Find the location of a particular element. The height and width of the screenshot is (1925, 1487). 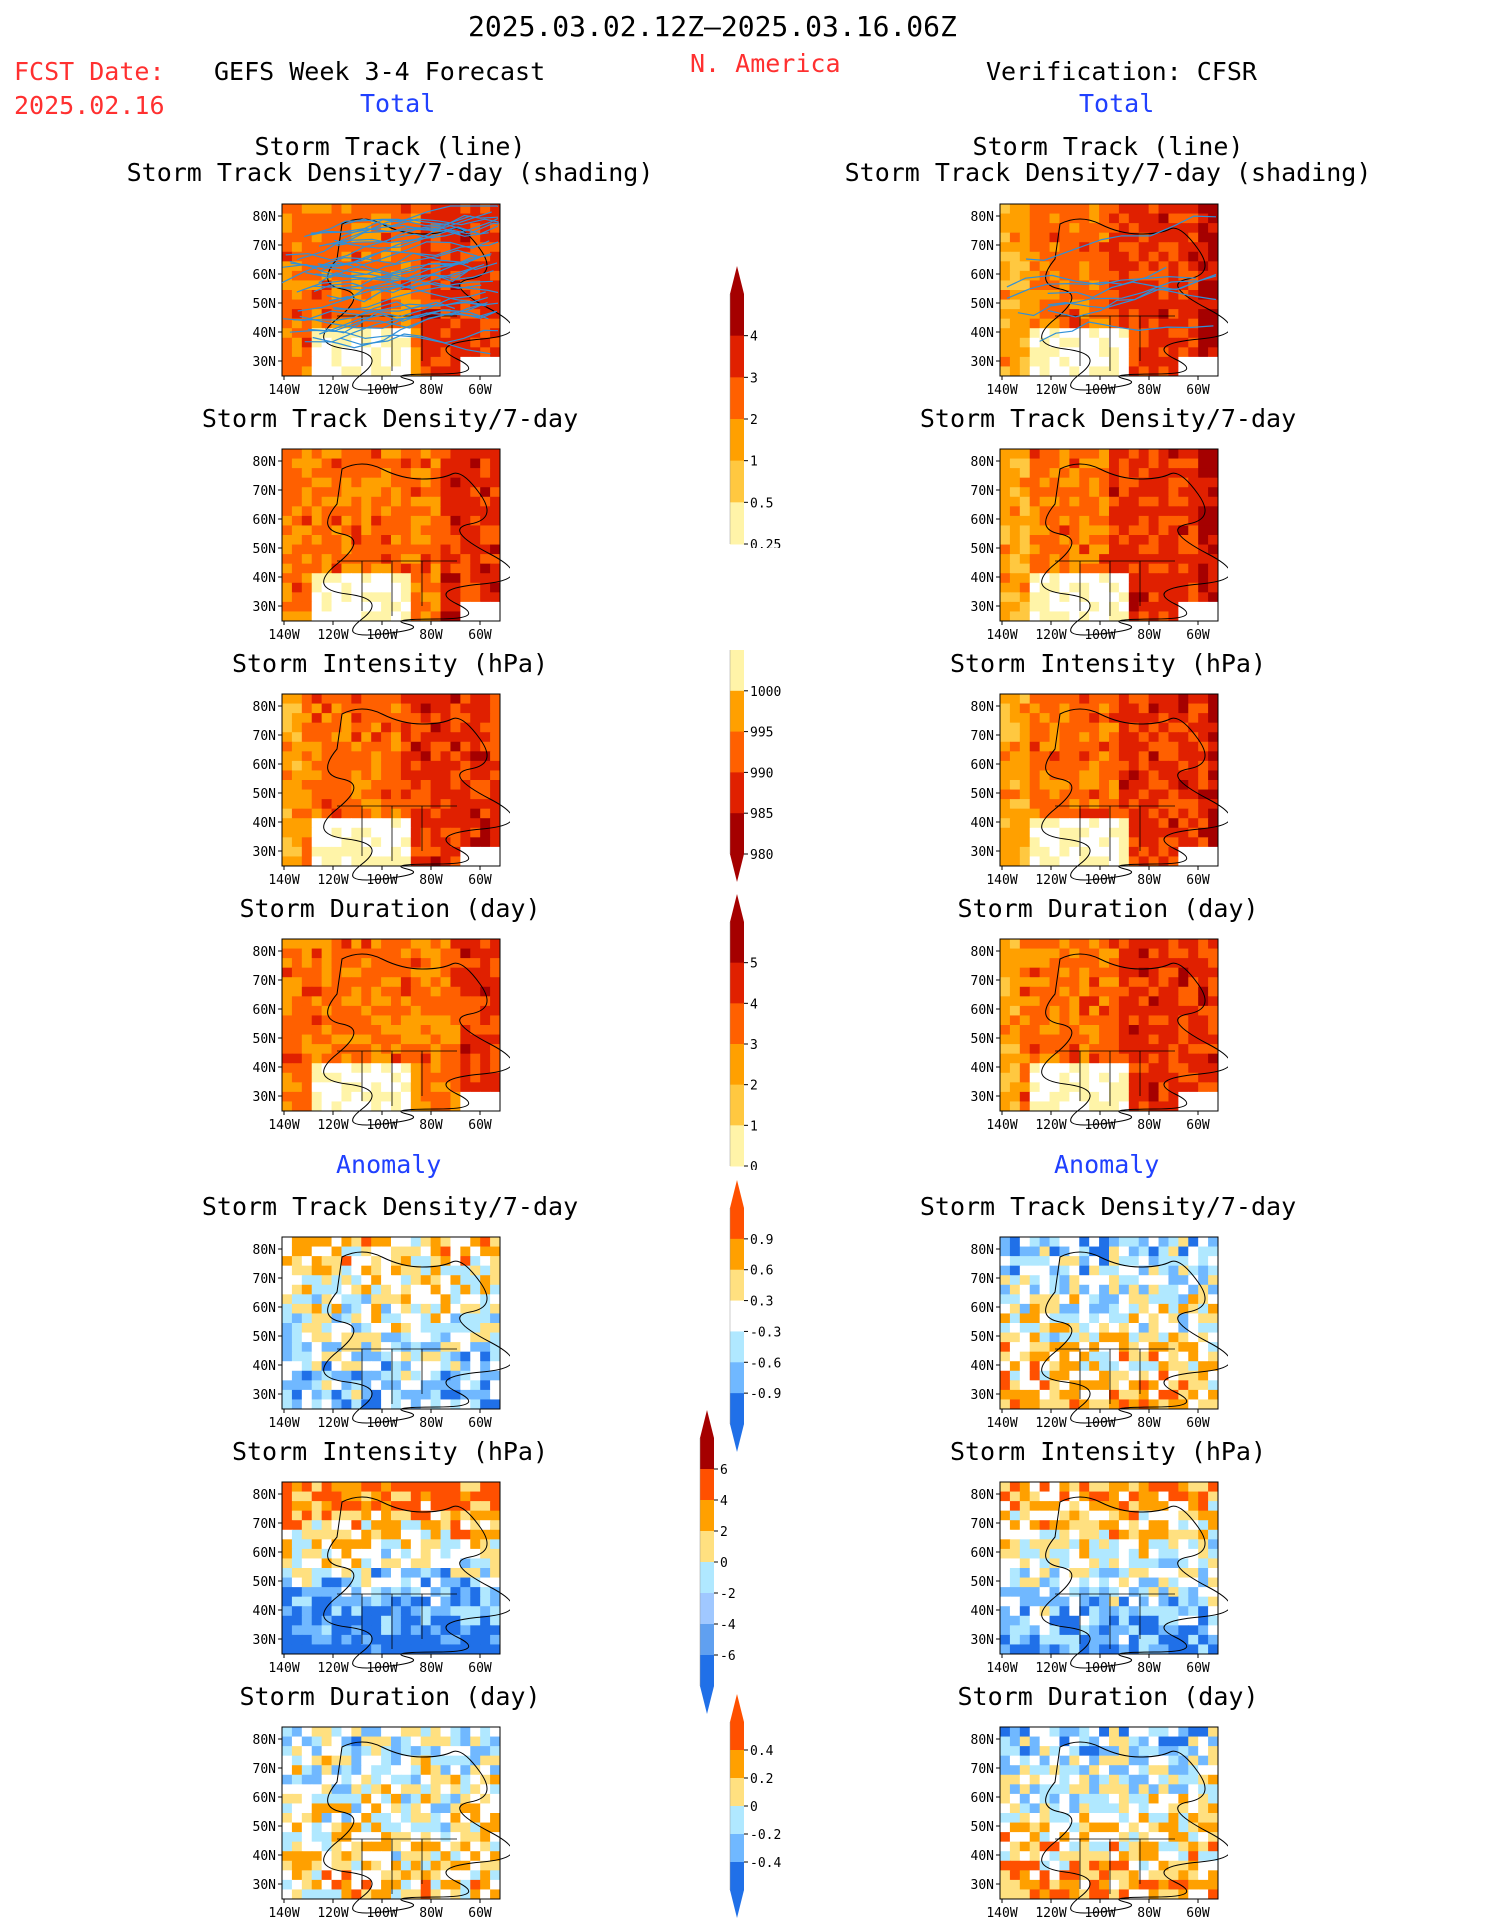

colorbar-label: 2 is located at coordinates (724, 1532).